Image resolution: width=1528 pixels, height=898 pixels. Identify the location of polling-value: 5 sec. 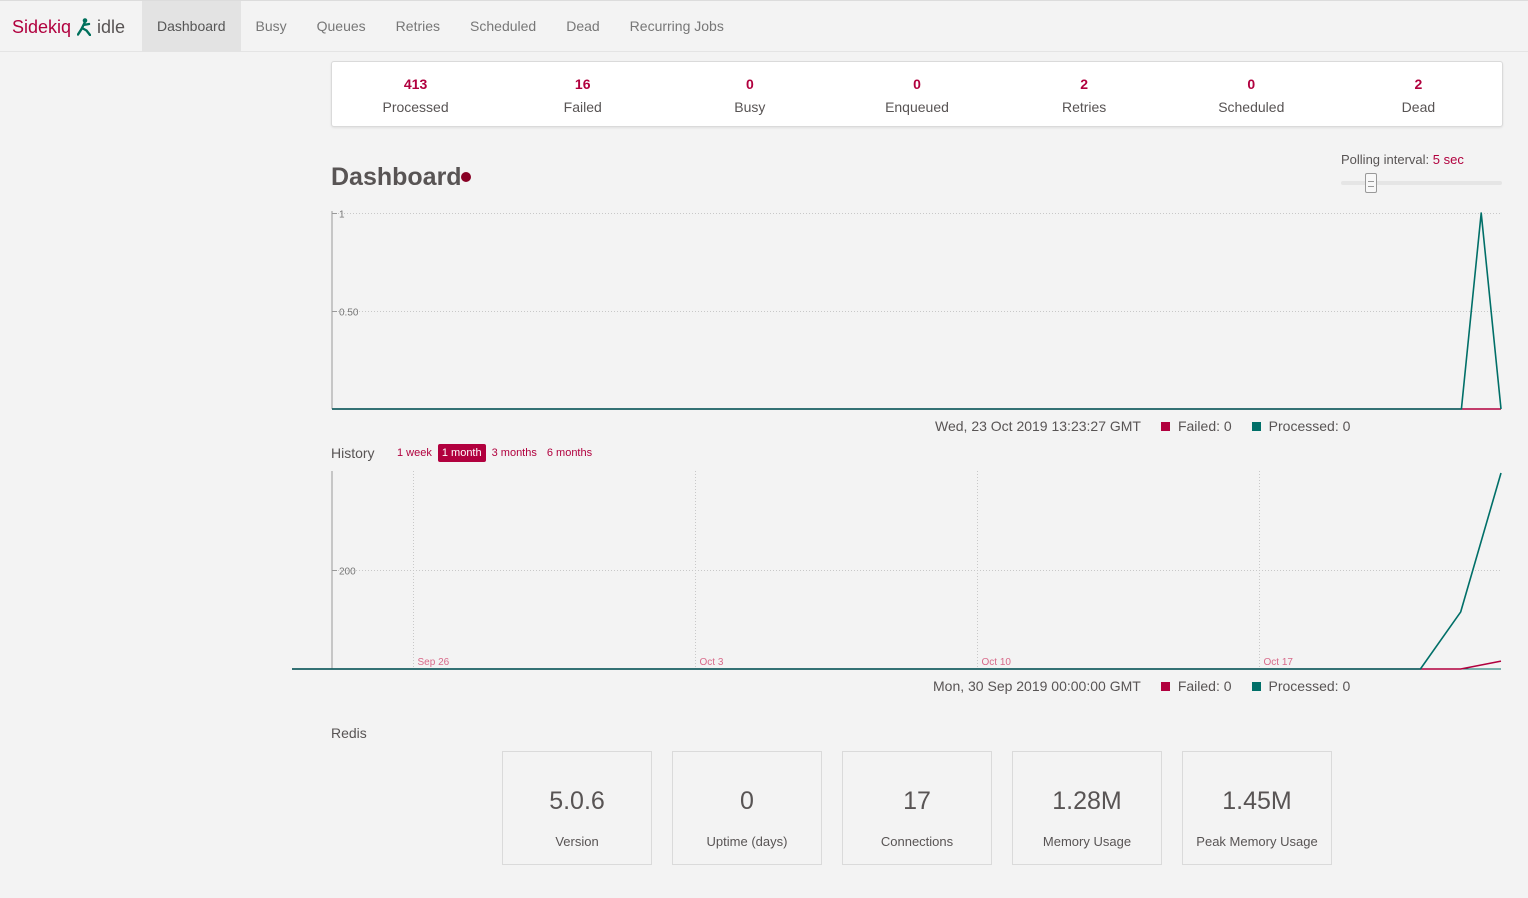
(1448, 159).